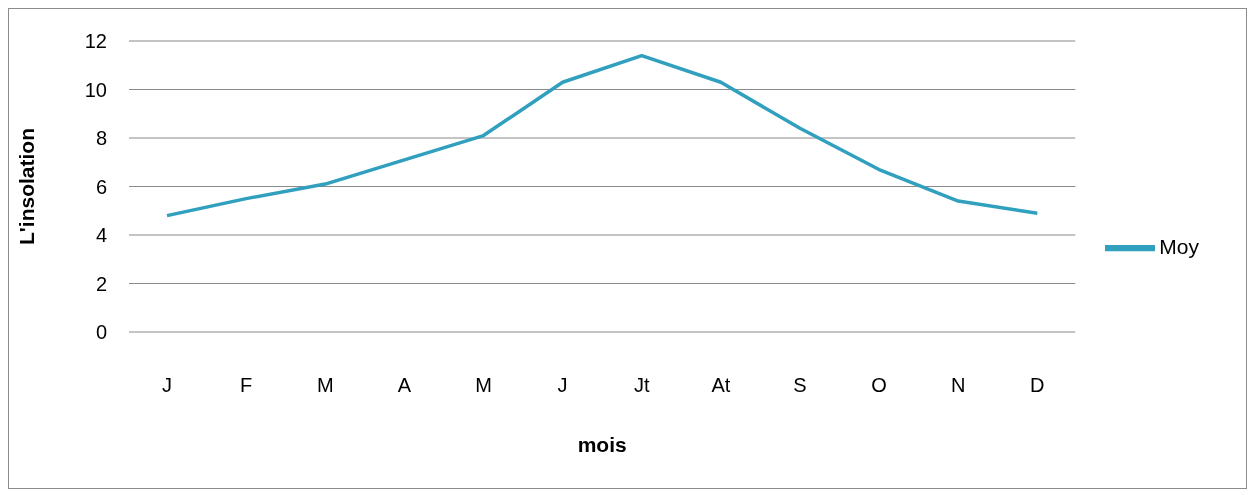 This screenshot has height=495, width=1255. Describe the element at coordinates (246, 385) in the screenshot. I see `x-tick-label: F` at that location.